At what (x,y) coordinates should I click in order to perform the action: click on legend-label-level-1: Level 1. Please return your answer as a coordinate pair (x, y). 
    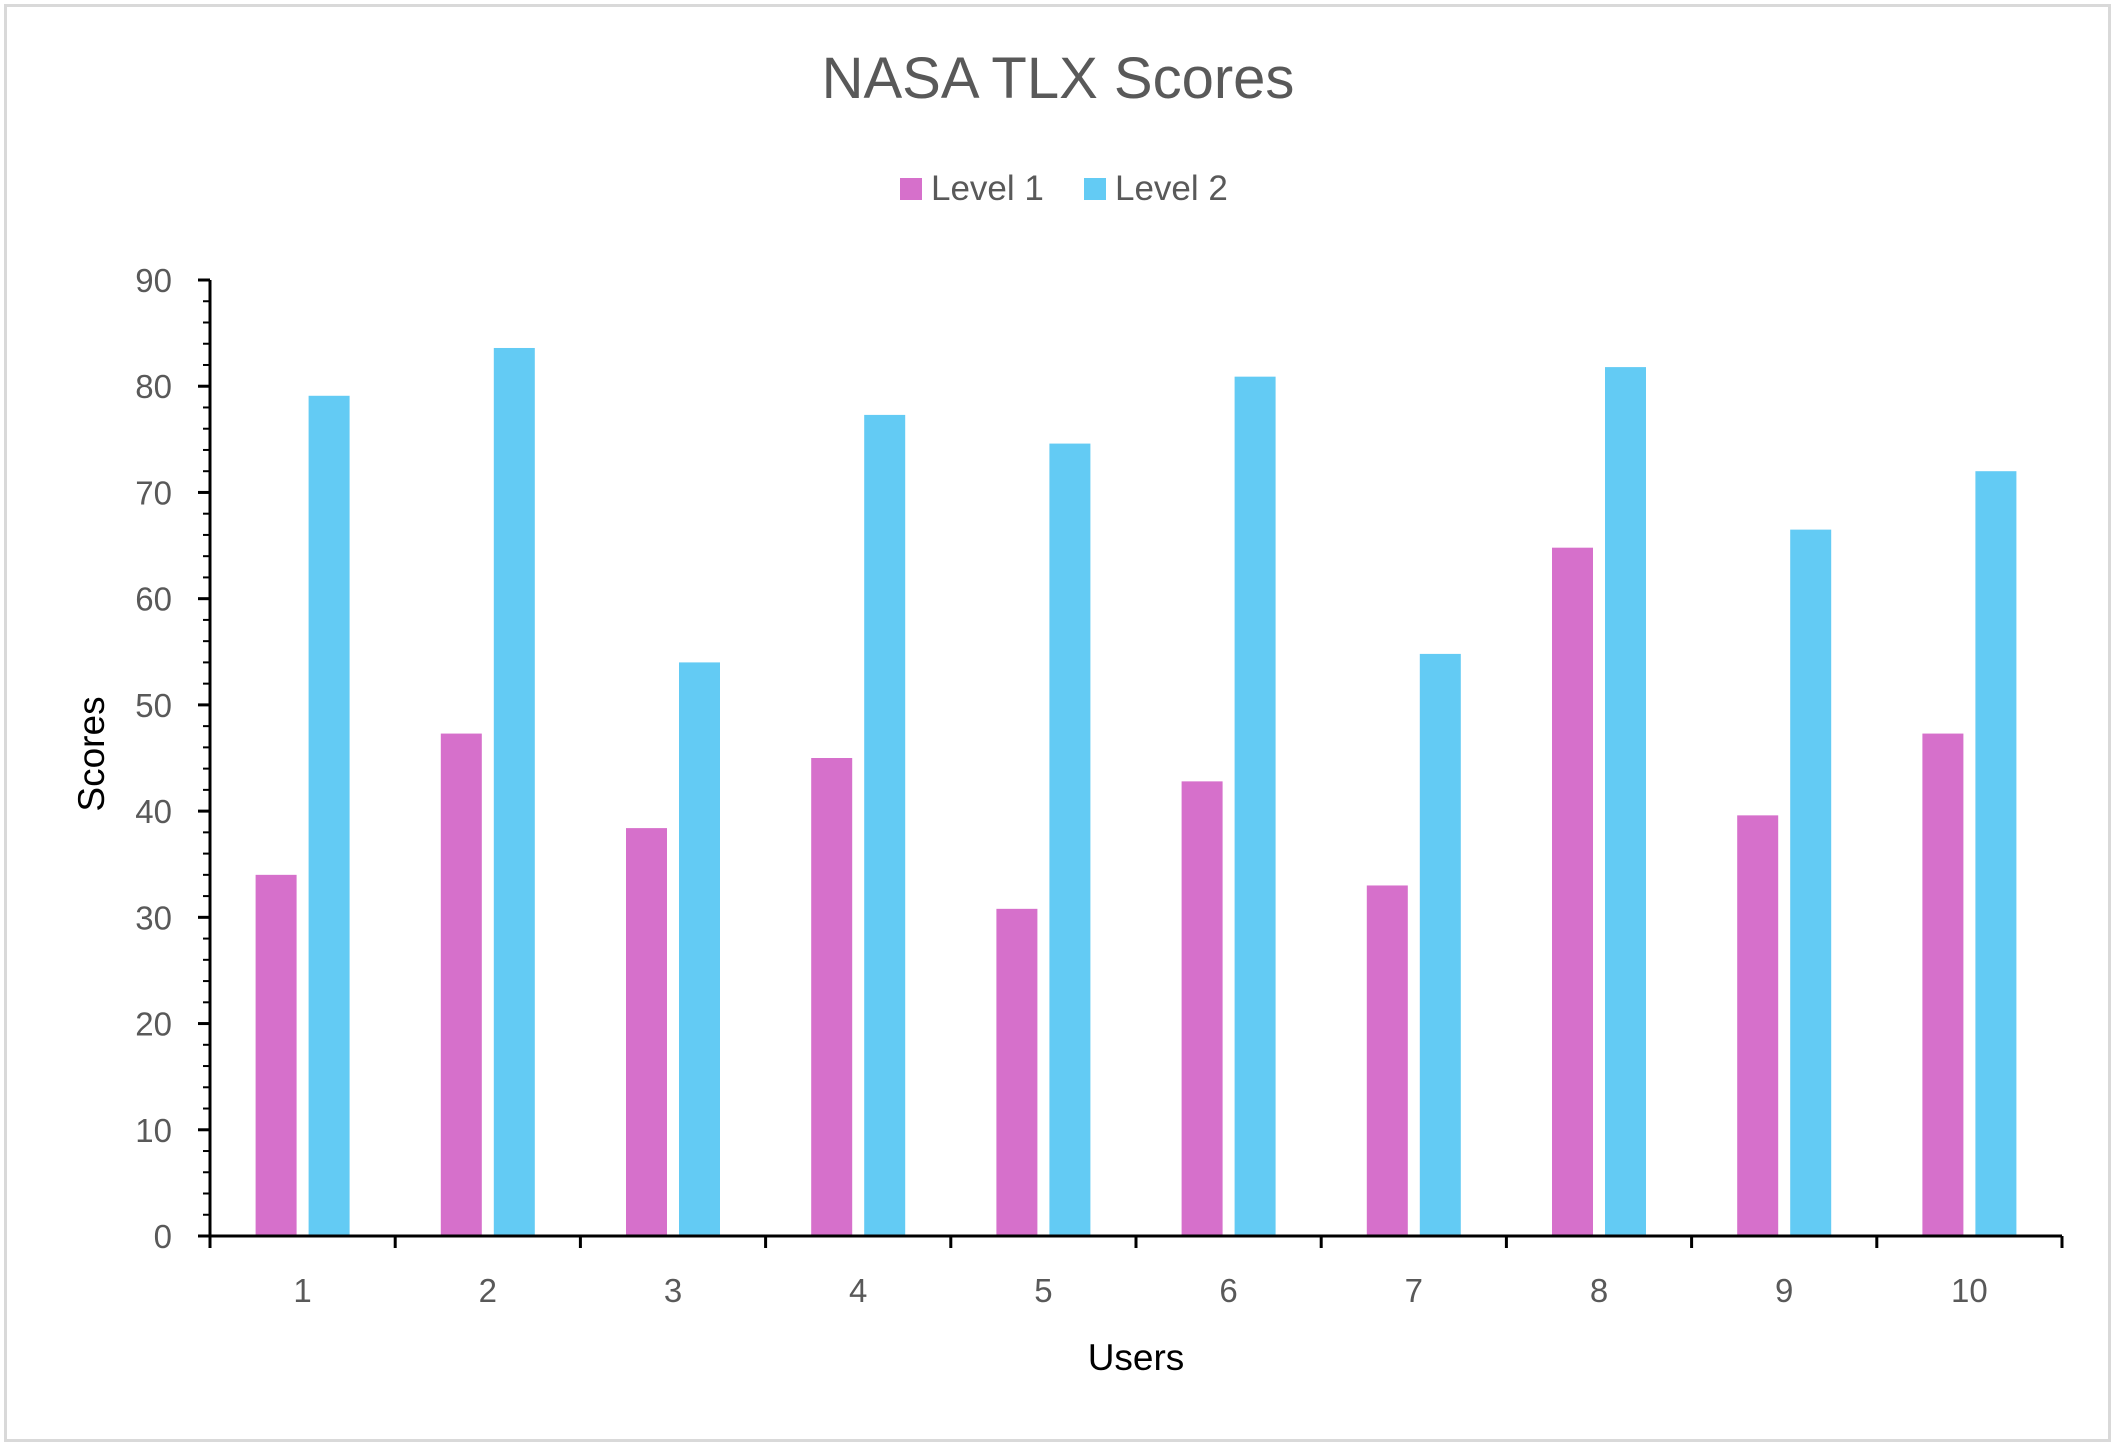
    Looking at the image, I should click on (987, 188).